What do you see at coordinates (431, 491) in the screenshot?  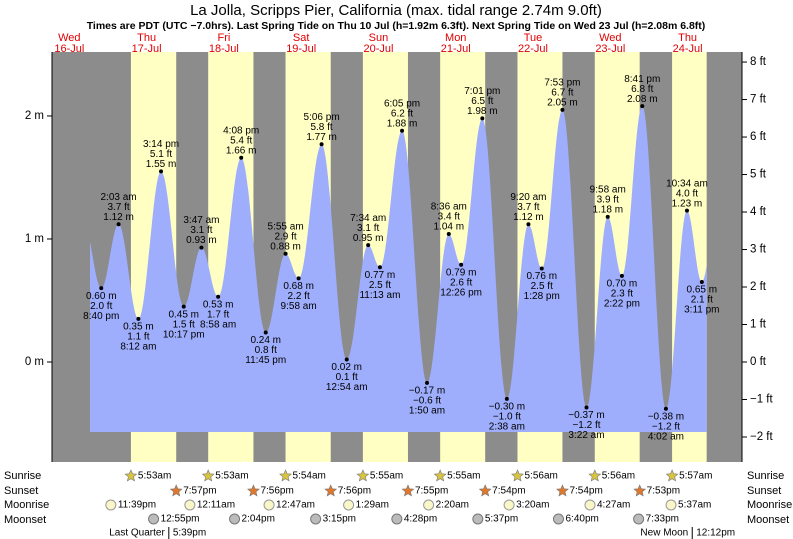 I see `sunset-time: 7:55pm` at bounding box center [431, 491].